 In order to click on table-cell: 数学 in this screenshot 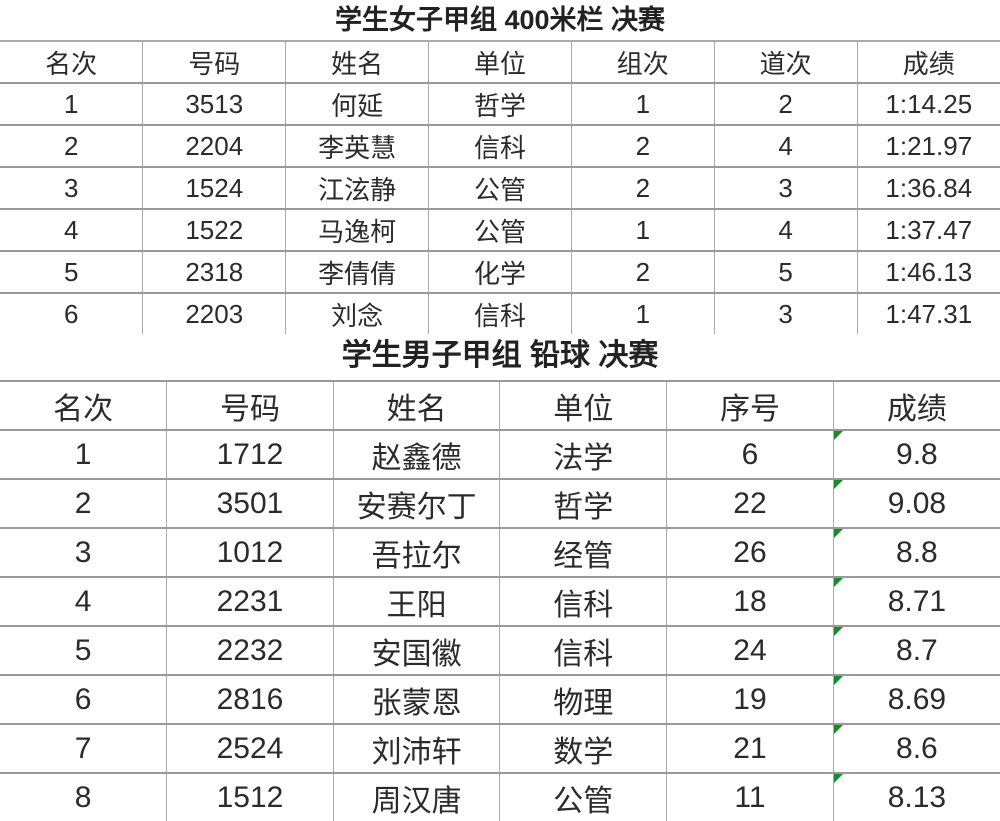, I will do `click(583, 749)`.